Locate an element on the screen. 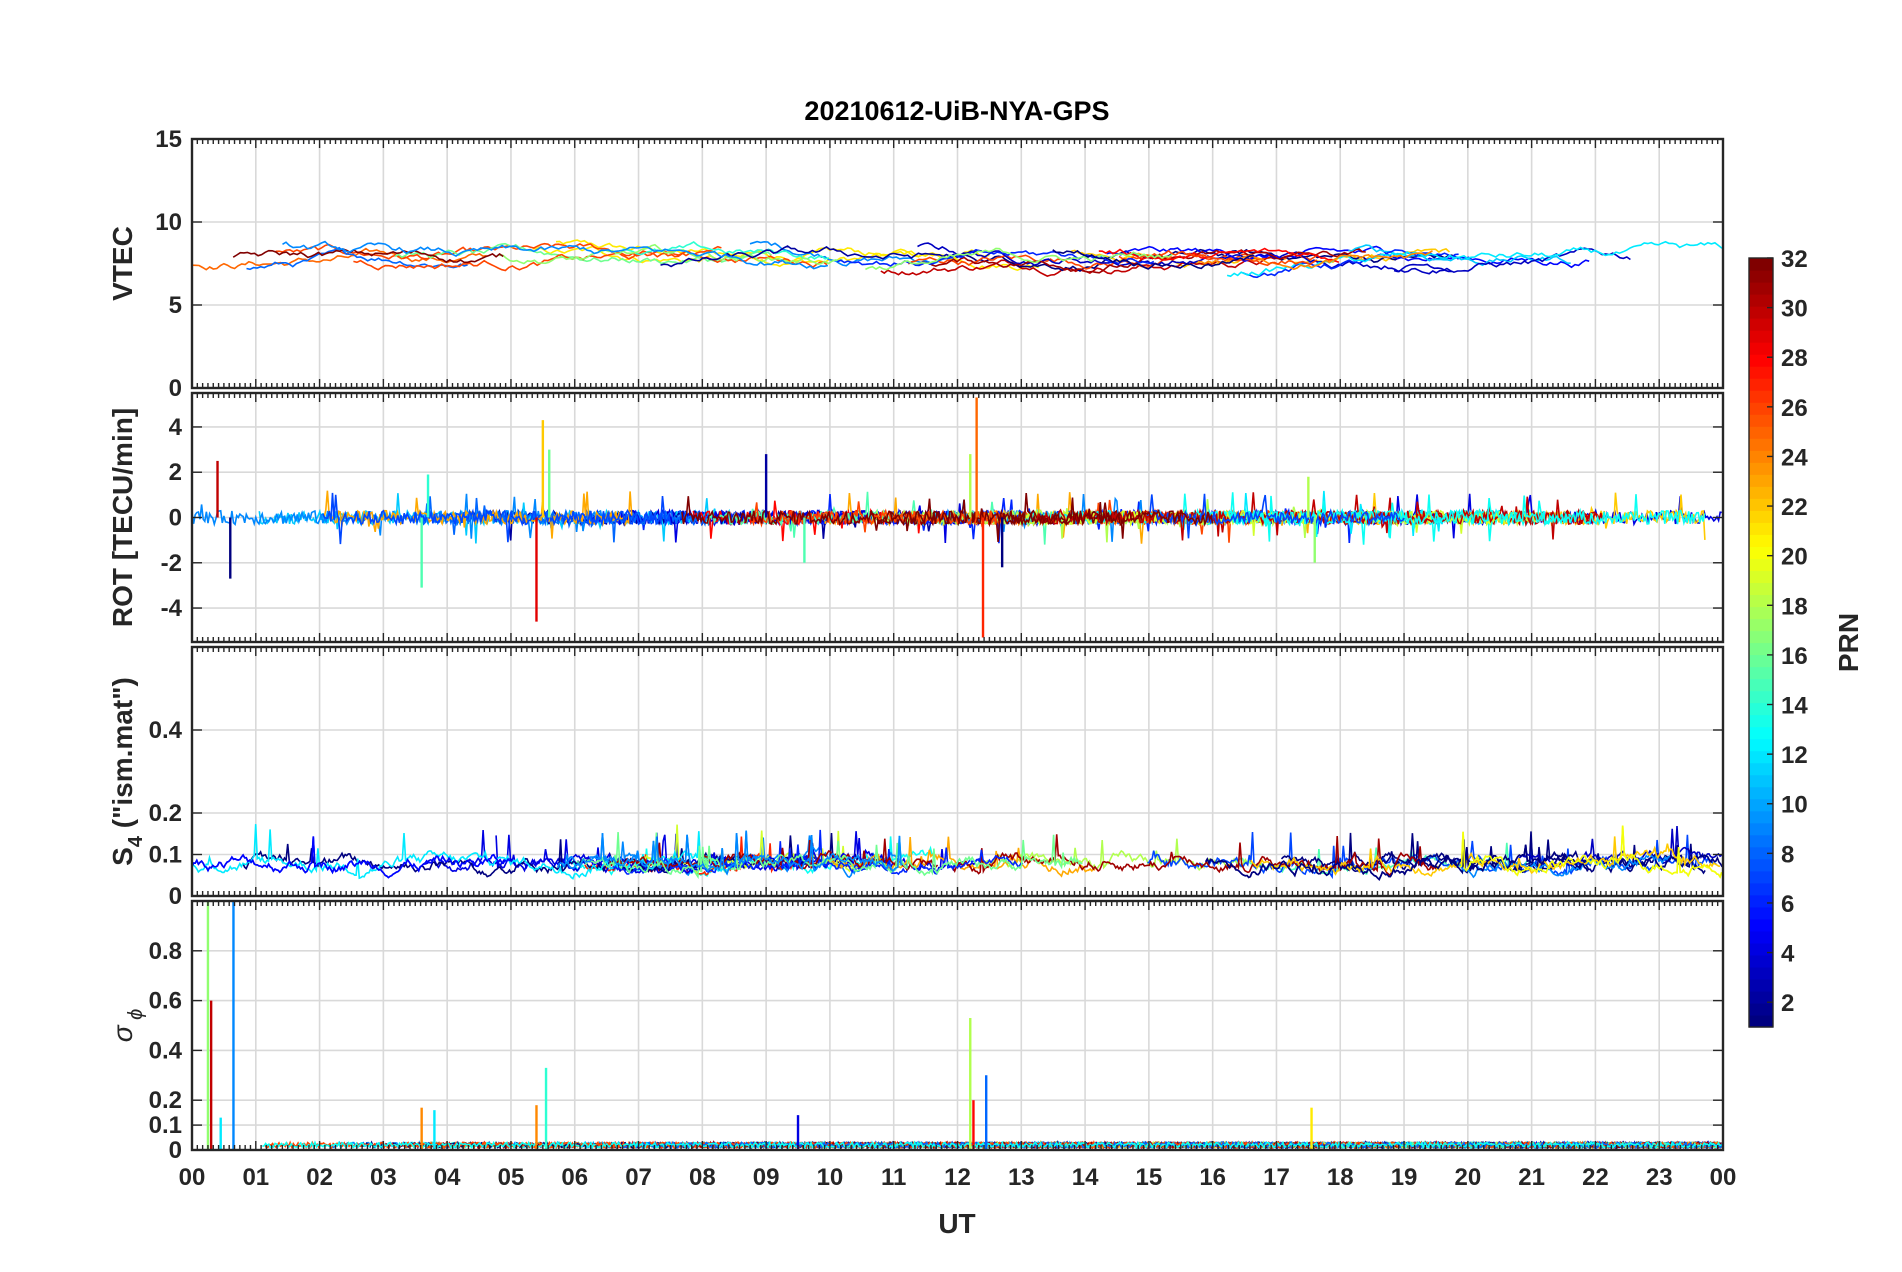  x-tick-label: 23 is located at coordinates (1659, 1177).